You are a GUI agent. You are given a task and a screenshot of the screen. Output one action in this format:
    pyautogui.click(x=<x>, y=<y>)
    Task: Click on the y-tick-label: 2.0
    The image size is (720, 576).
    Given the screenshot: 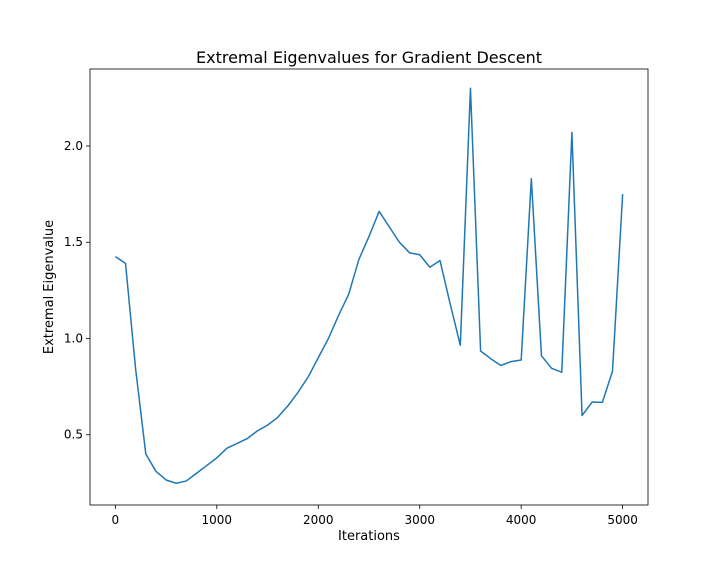 What is the action you would take?
    pyautogui.click(x=73, y=146)
    